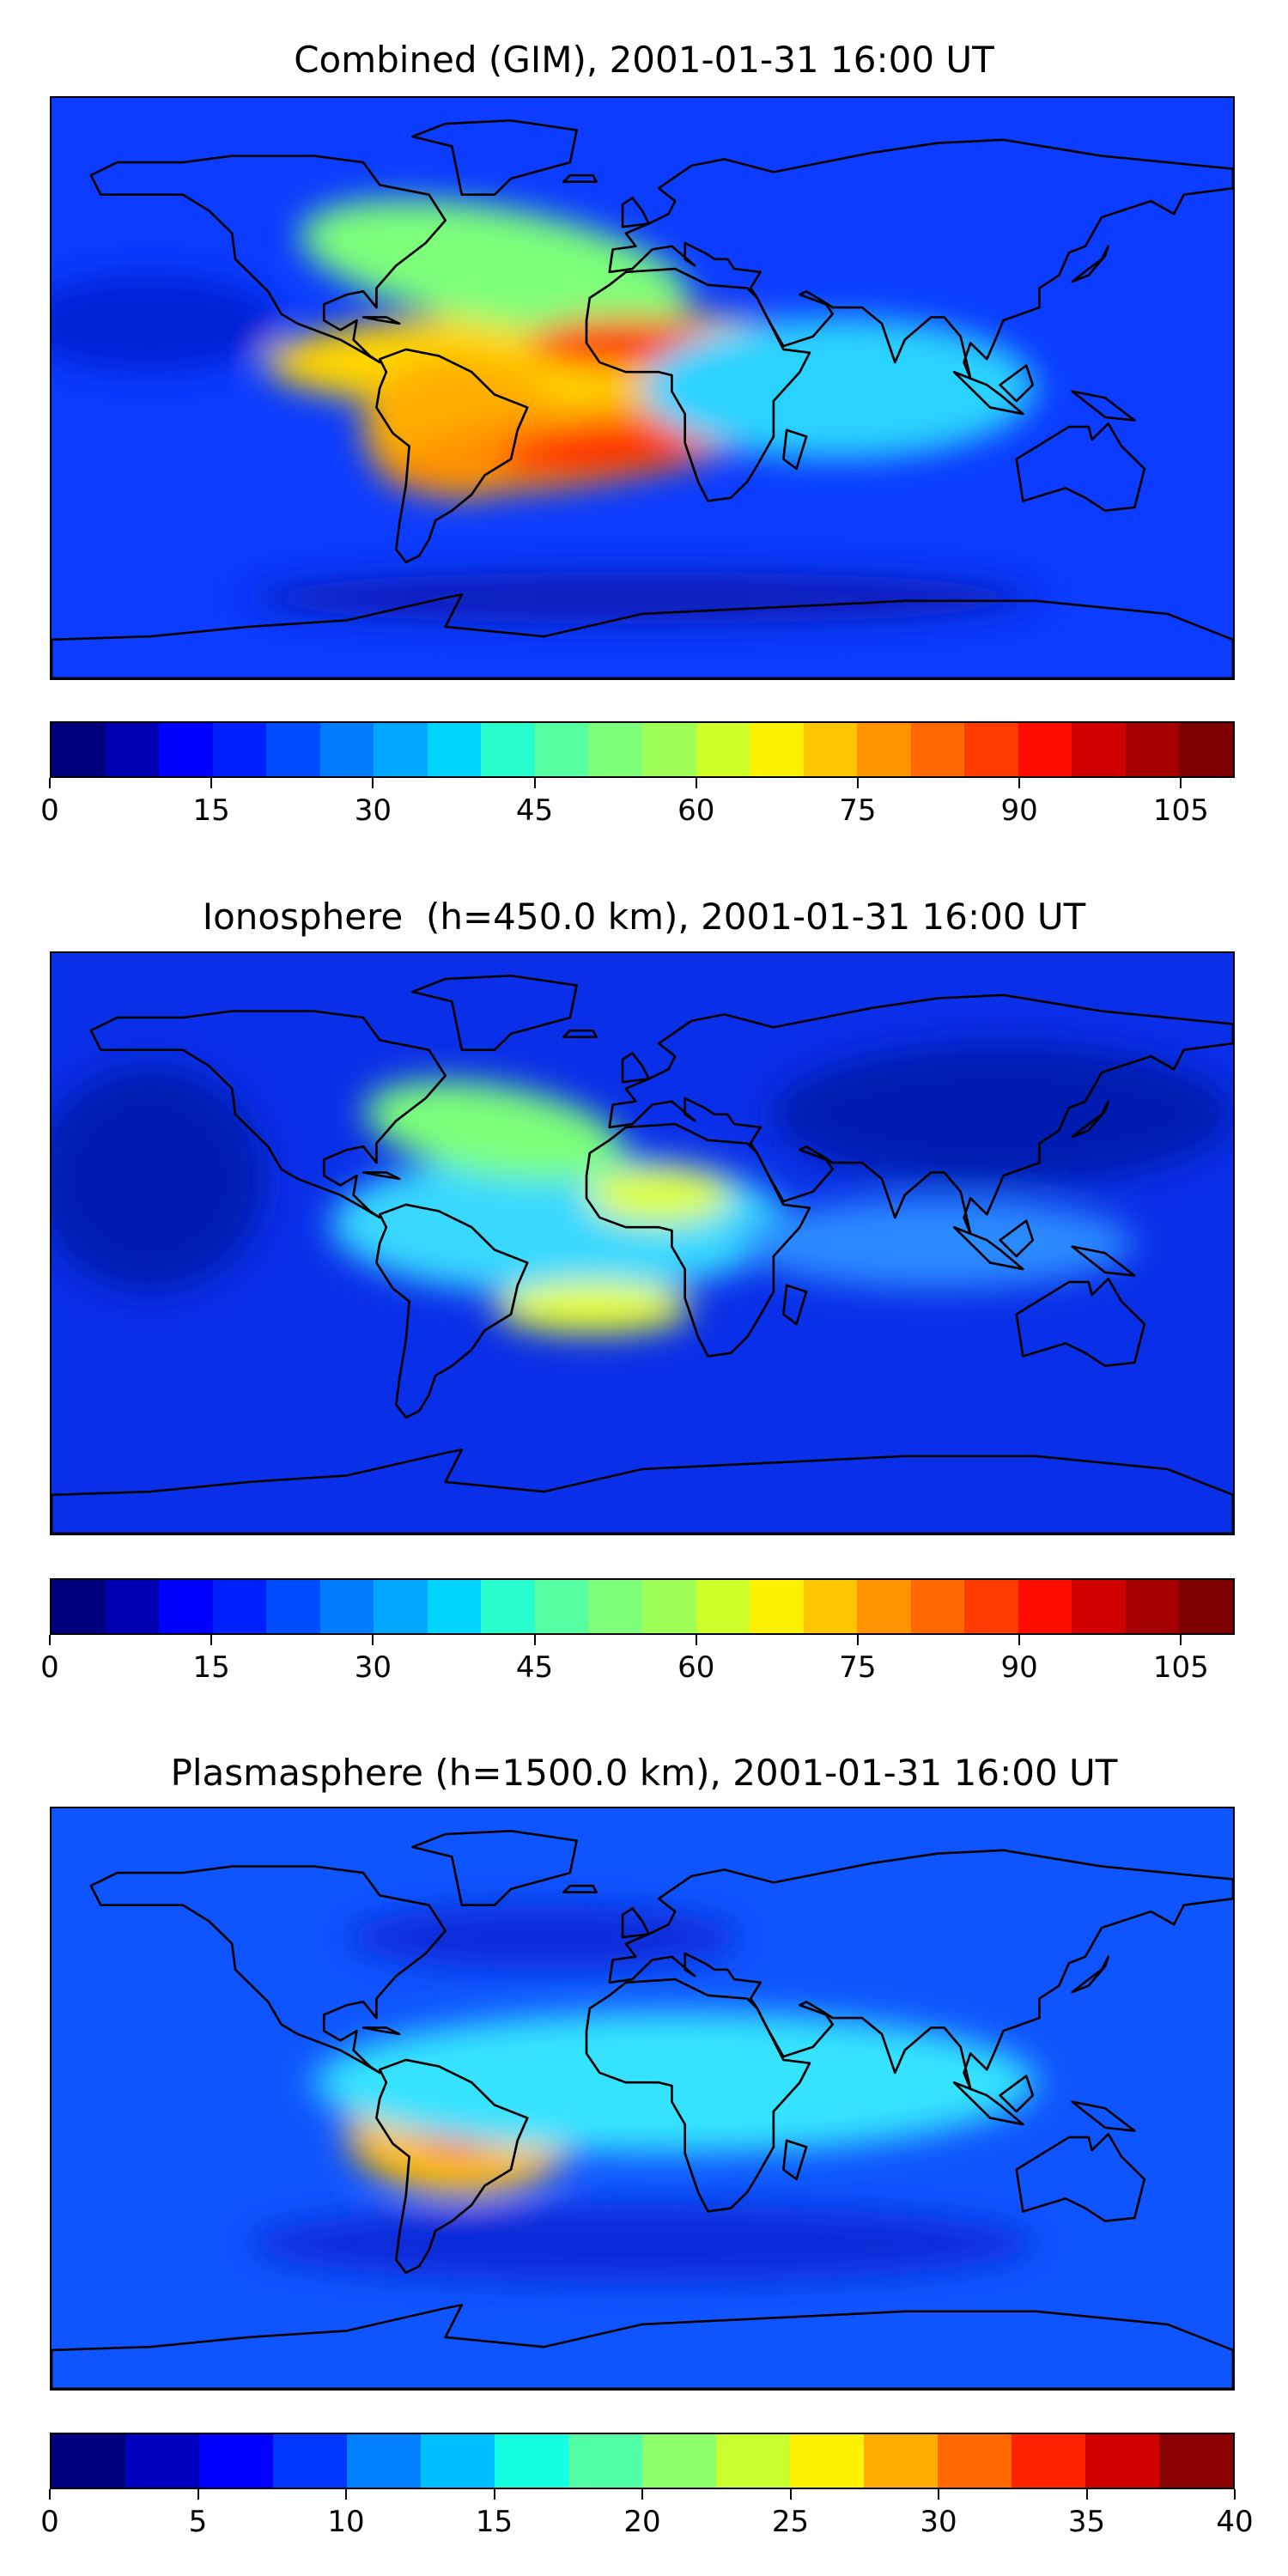 The image size is (1288, 2576). I want to click on coastline-greenland, so click(494, 1867).